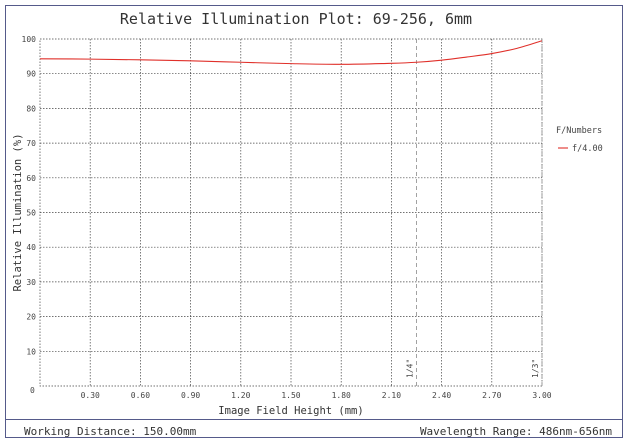 This screenshot has height=445, width=630. Describe the element at coordinates (31, 178) in the screenshot. I see `y-tick-label: 60` at that location.